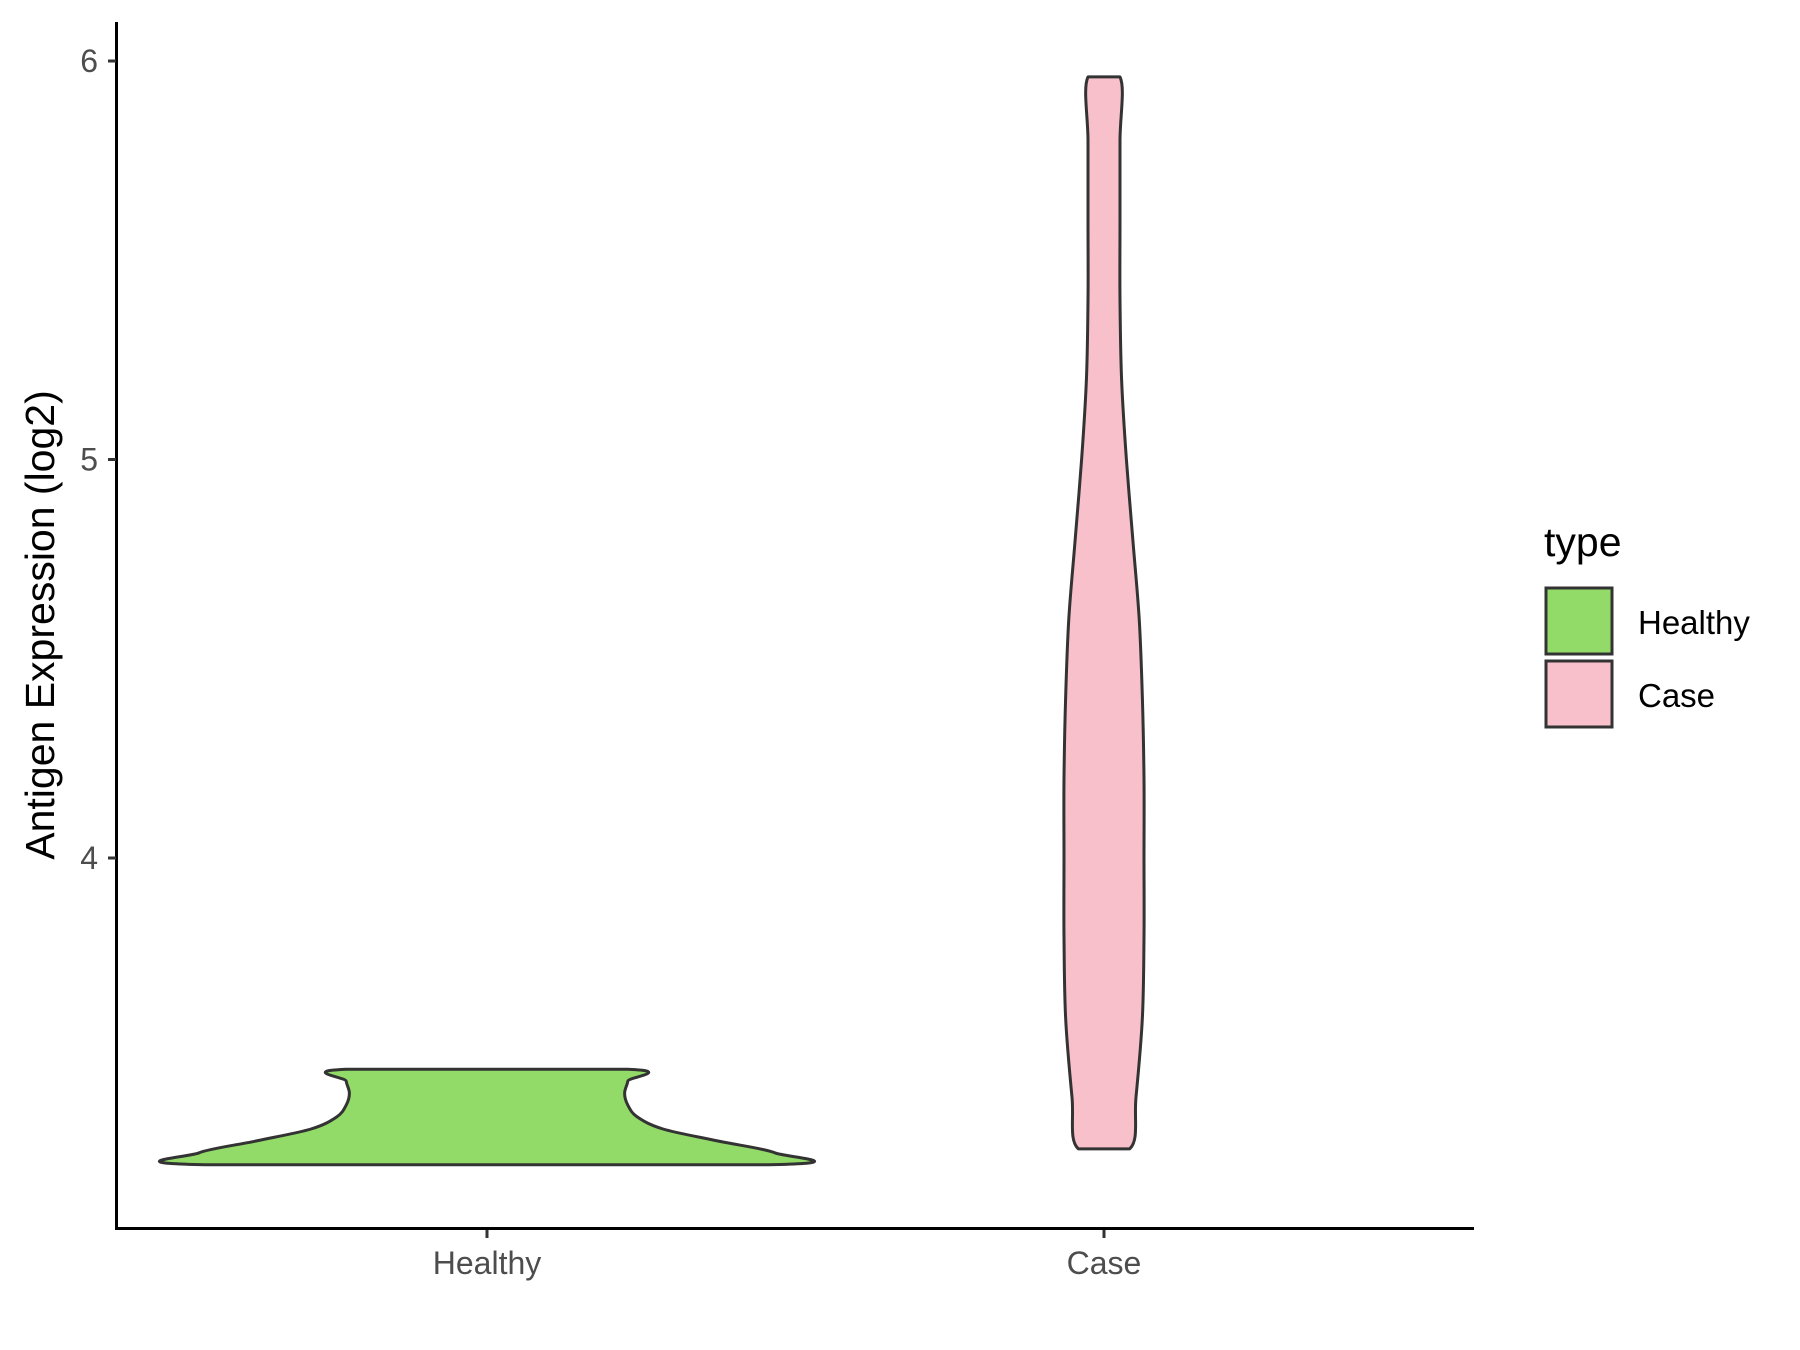  I want to click on y-tick-label: 6, so click(89, 61).